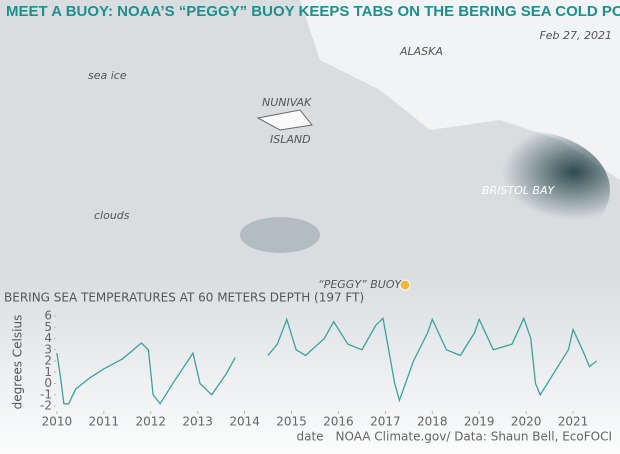 This screenshot has height=454, width=620. I want to click on y-axis-label: degrees Celsius, so click(18, 362).